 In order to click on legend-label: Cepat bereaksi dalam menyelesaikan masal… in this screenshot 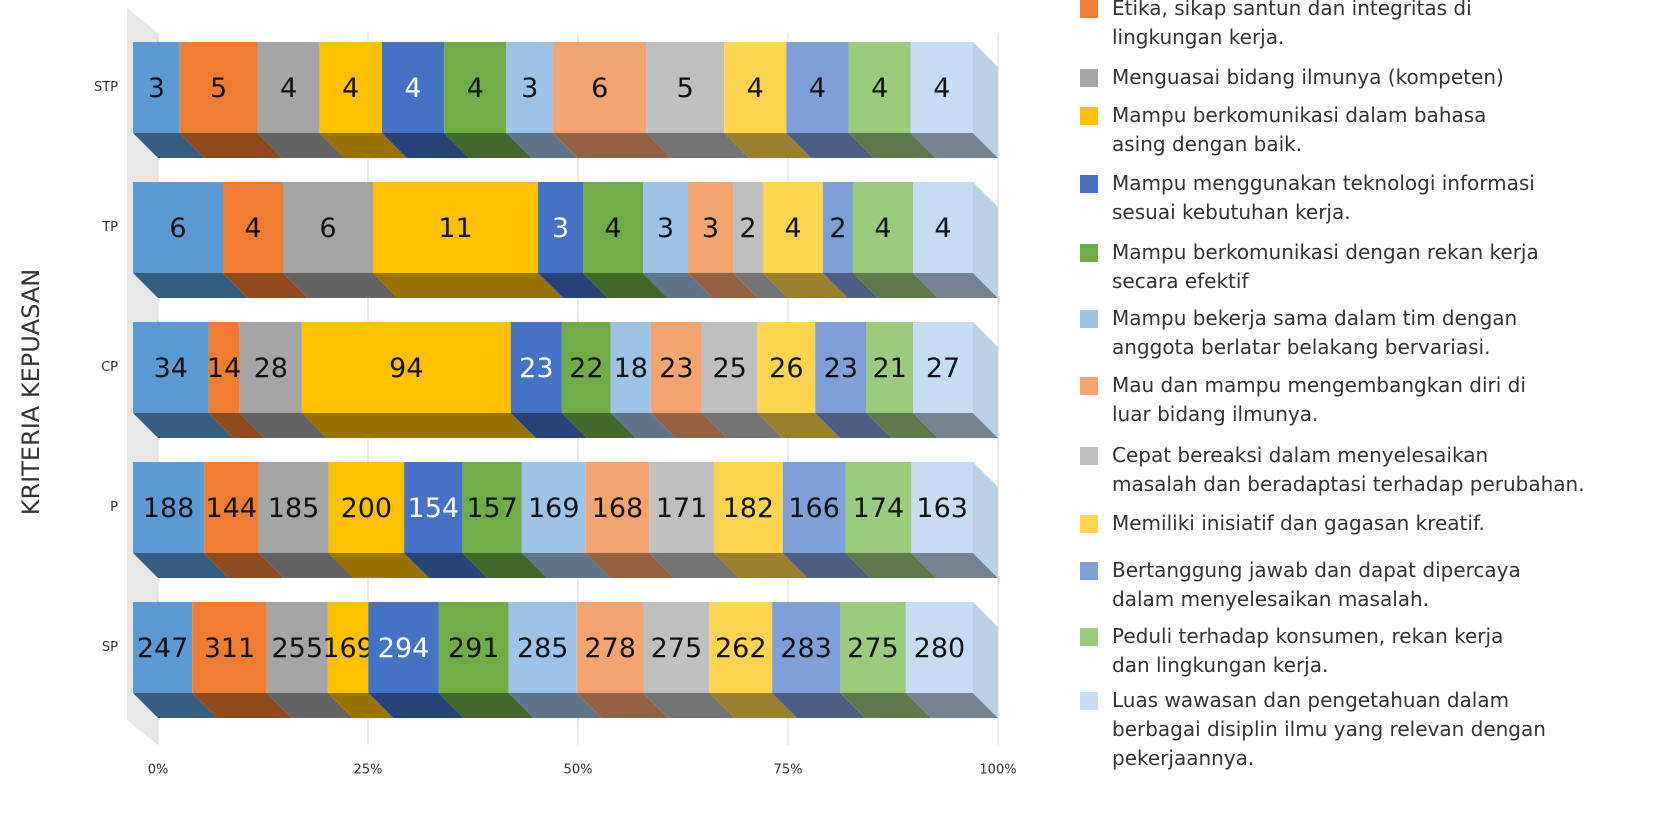, I will do `click(1348, 469)`.